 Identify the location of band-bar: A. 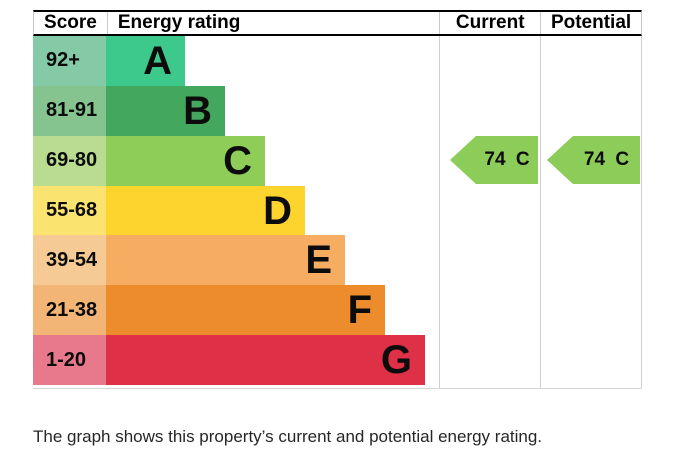
(145, 61).